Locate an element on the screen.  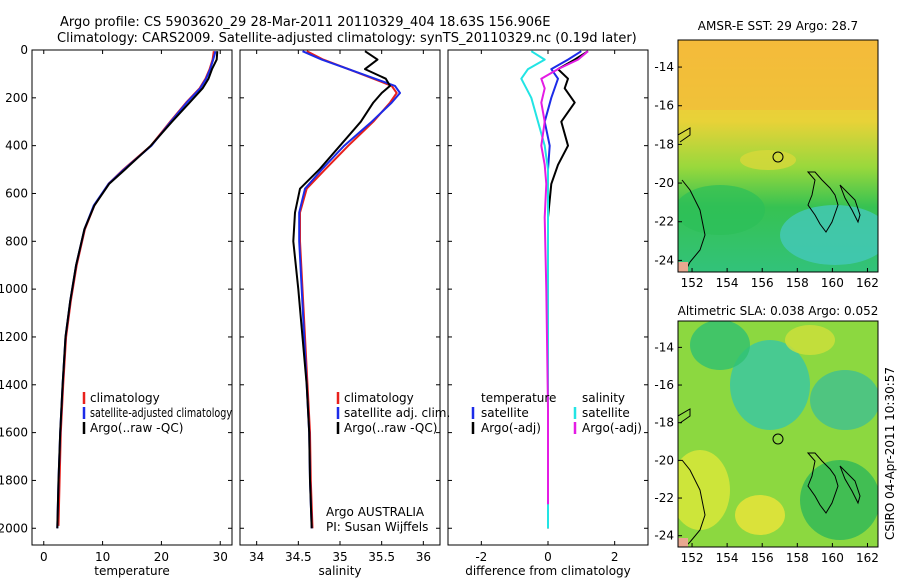
x-tick-label: 34.5 is located at coordinates (298, 557).